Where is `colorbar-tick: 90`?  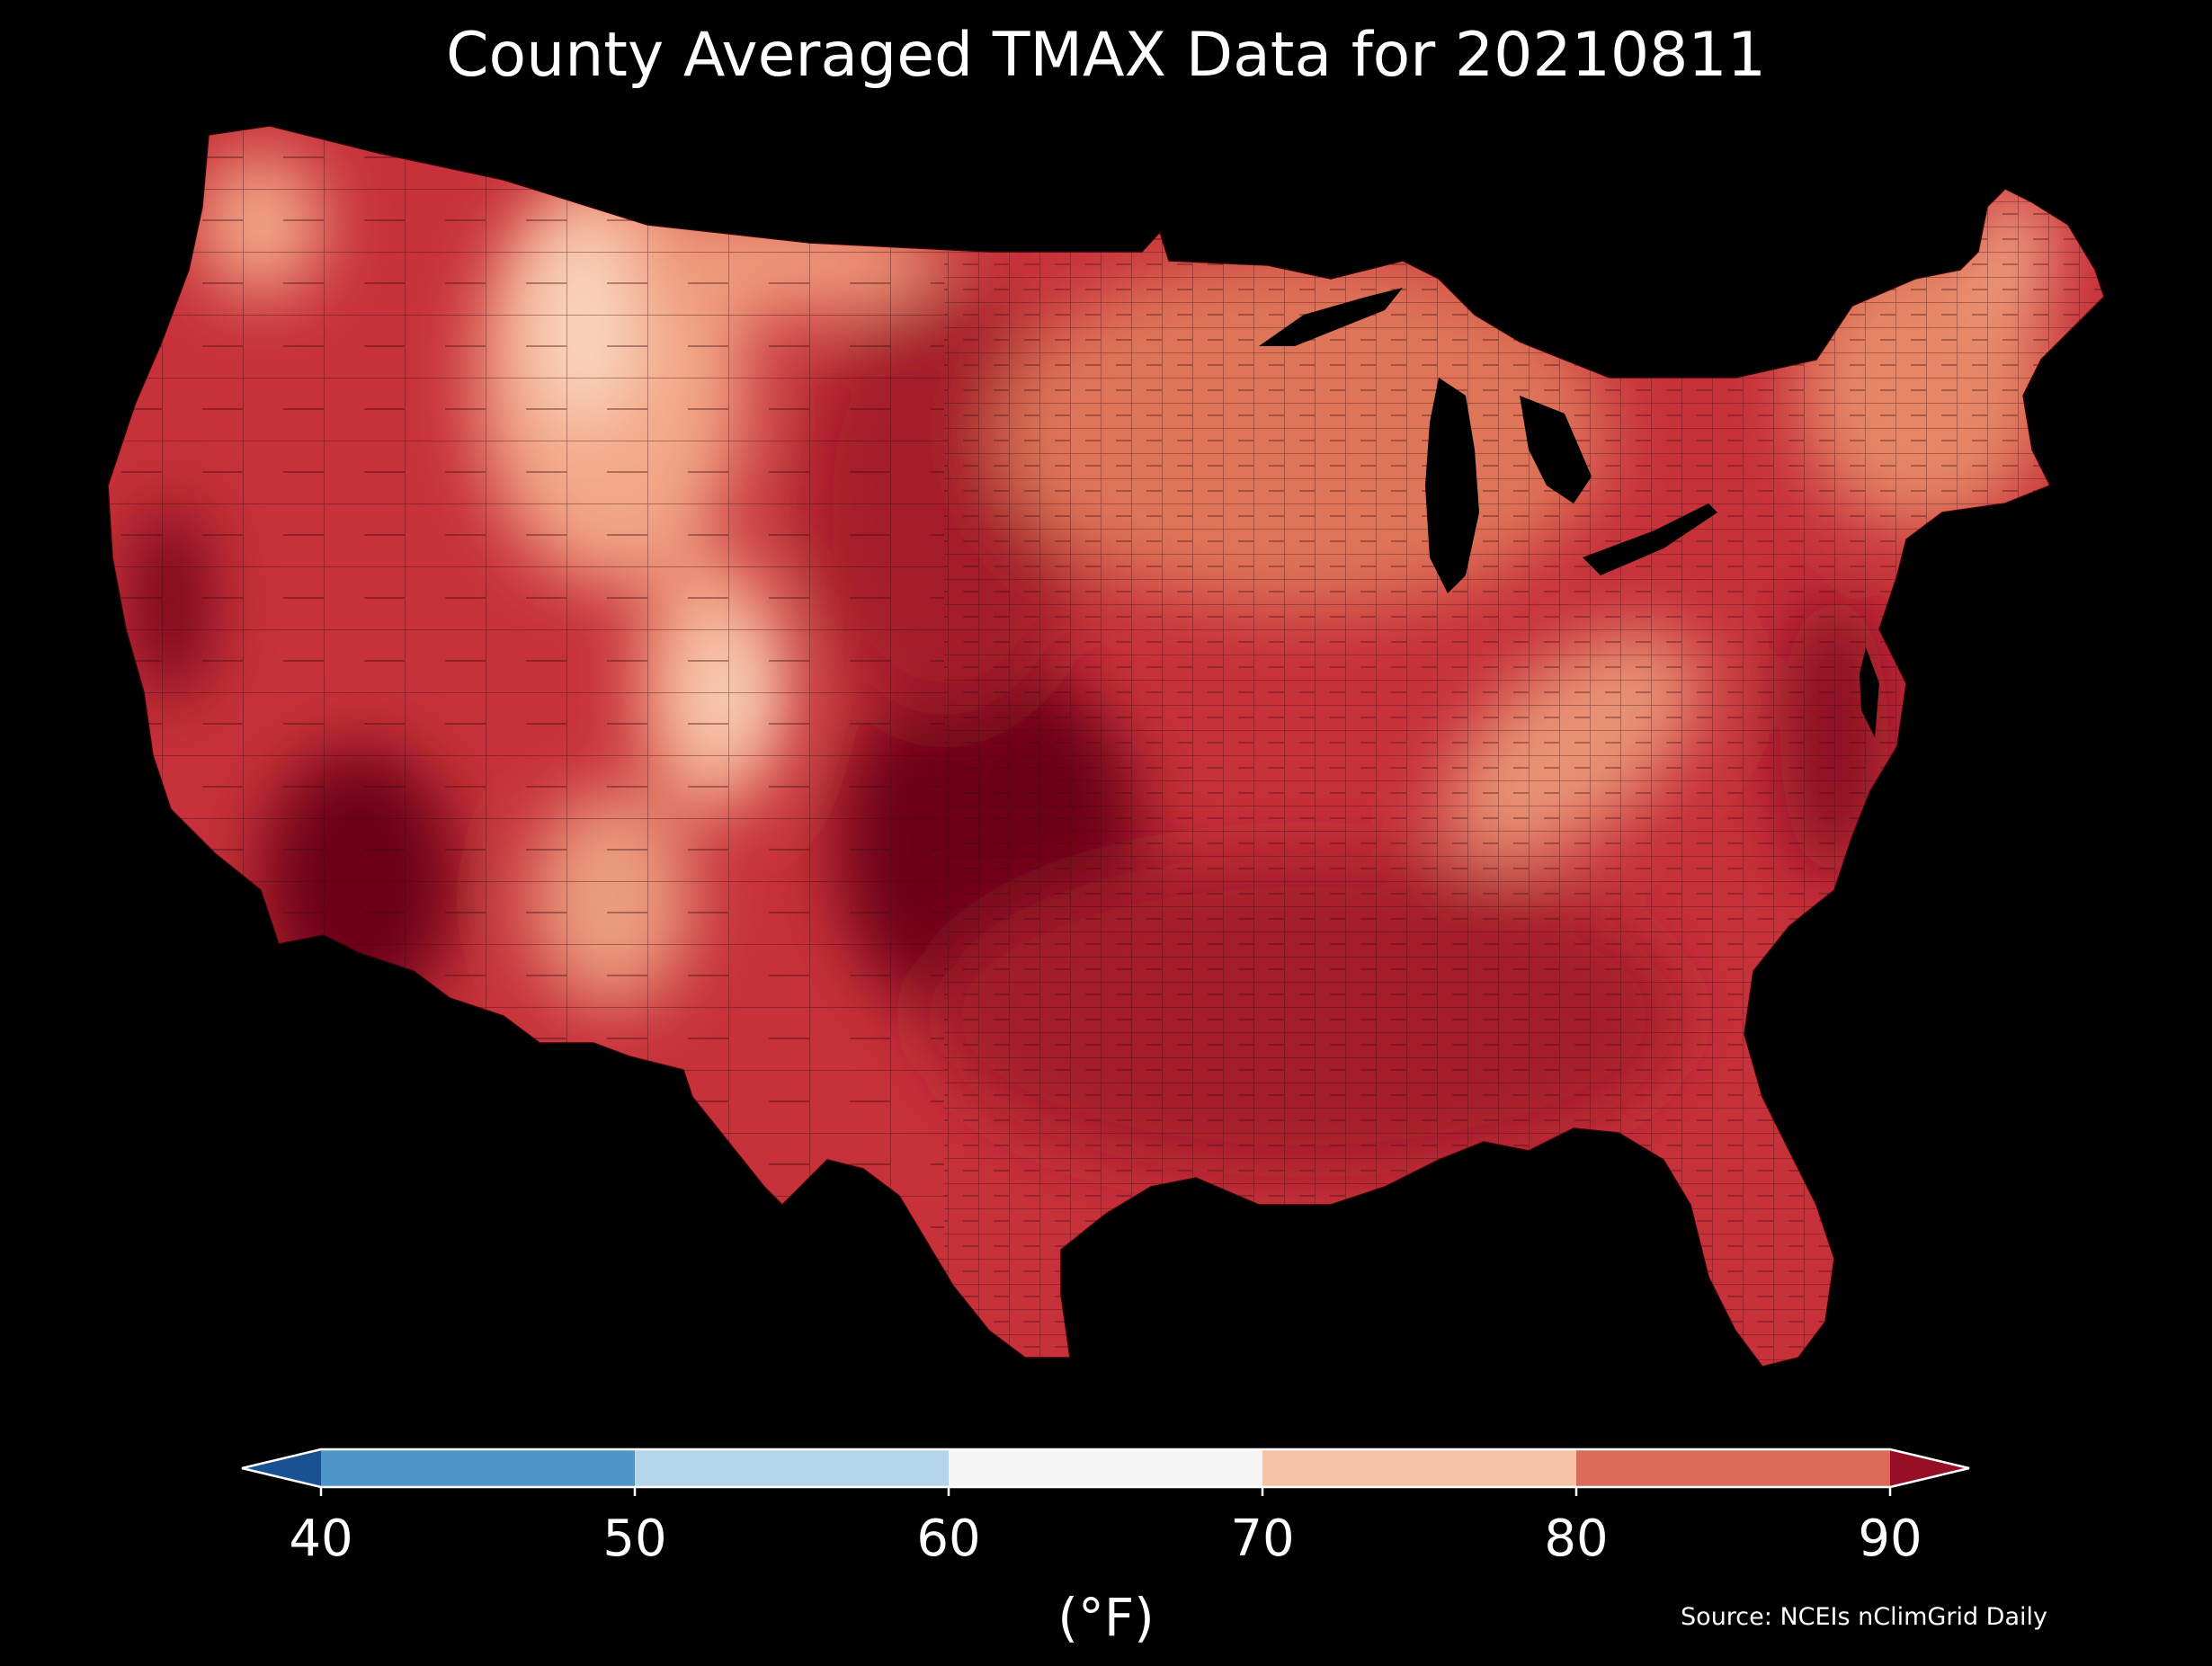
colorbar-tick: 90 is located at coordinates (1890, 1539).